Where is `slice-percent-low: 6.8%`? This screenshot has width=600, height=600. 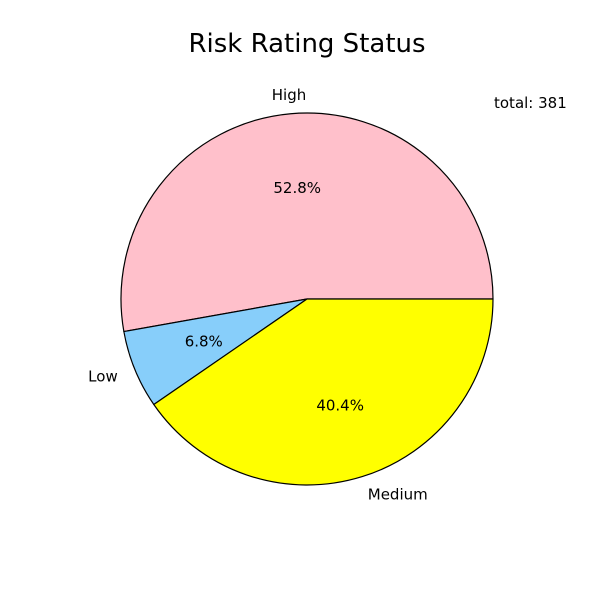 slice-percent-low: 6.8% is located at coordinates (204, 341).